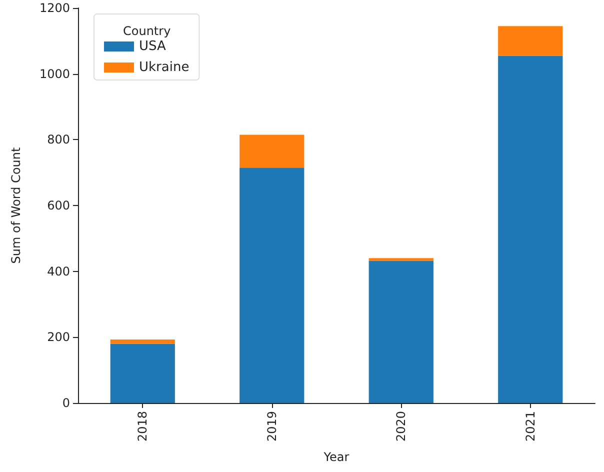 Image resolution: width=604 pixels, height=472 pixels. Describe the element at coordinates (530, 426) in the screenshot. I see `x-tick-label: 2021` at that location.